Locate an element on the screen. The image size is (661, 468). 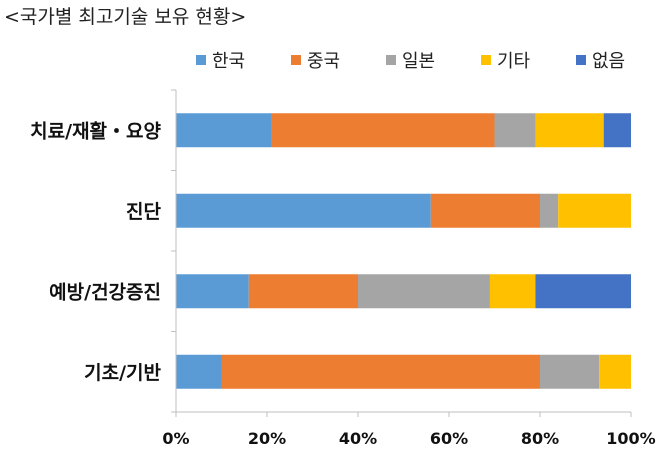
legend-label-0: 한국 is located at coordinates (228, 61).